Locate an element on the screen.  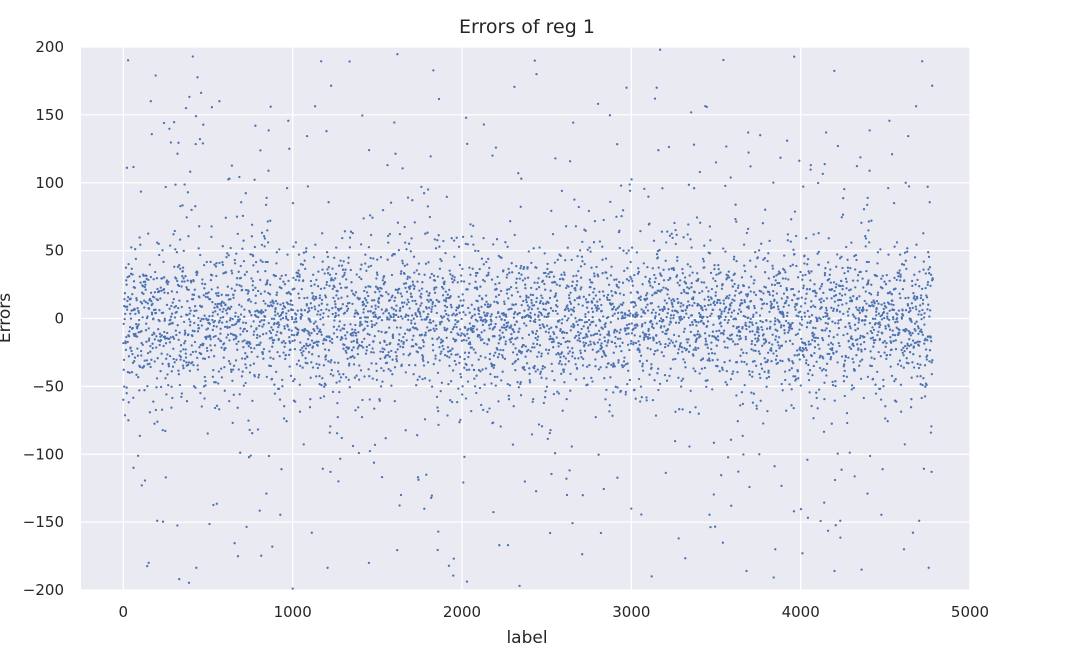
y-tick-label: 100 is located at coordinates (49, 183).